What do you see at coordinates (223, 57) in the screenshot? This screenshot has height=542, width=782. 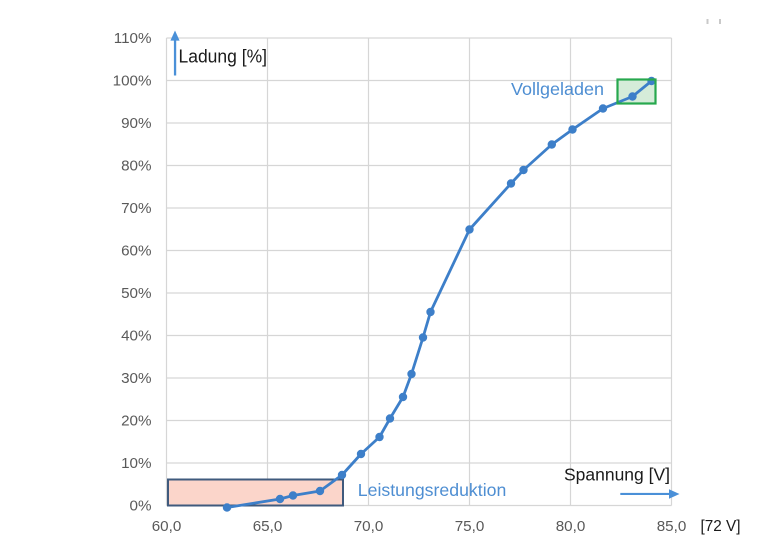 I see `svg-text: Ladung [%]` at bounding box center [223, 57].